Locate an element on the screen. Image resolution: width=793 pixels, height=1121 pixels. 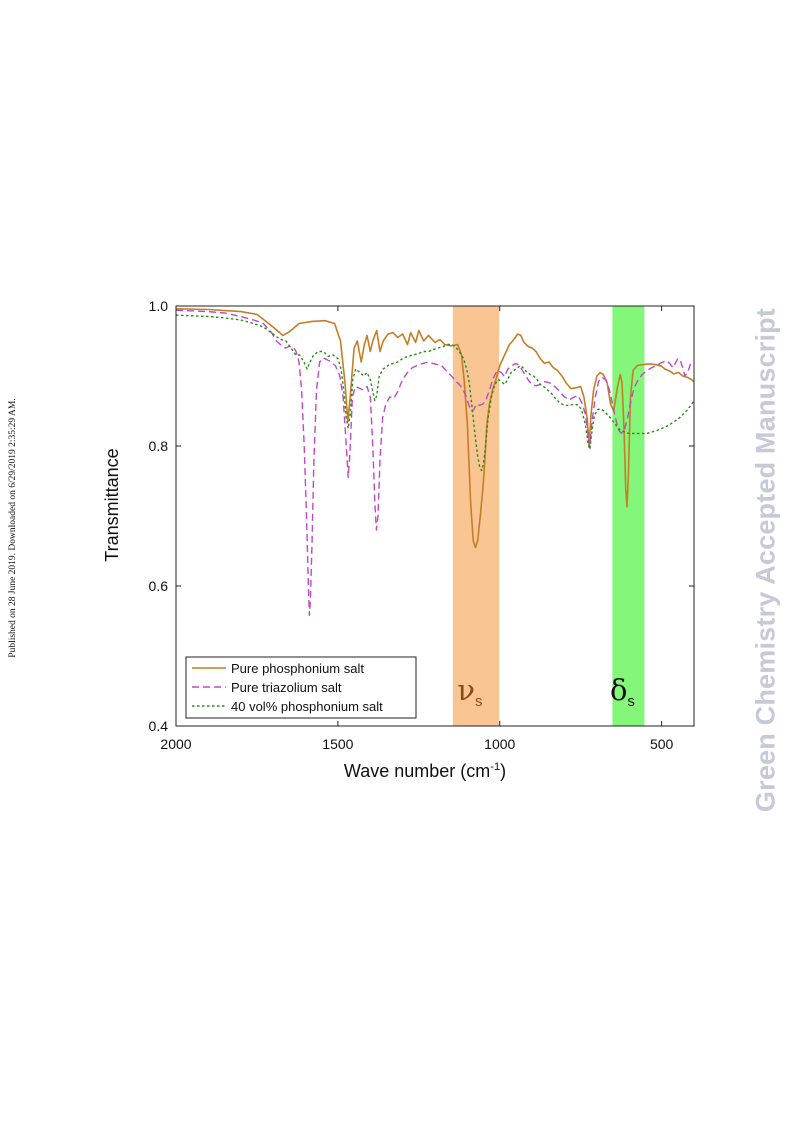
y-tick-label: 0.4 is located at coordinates (159, 726).